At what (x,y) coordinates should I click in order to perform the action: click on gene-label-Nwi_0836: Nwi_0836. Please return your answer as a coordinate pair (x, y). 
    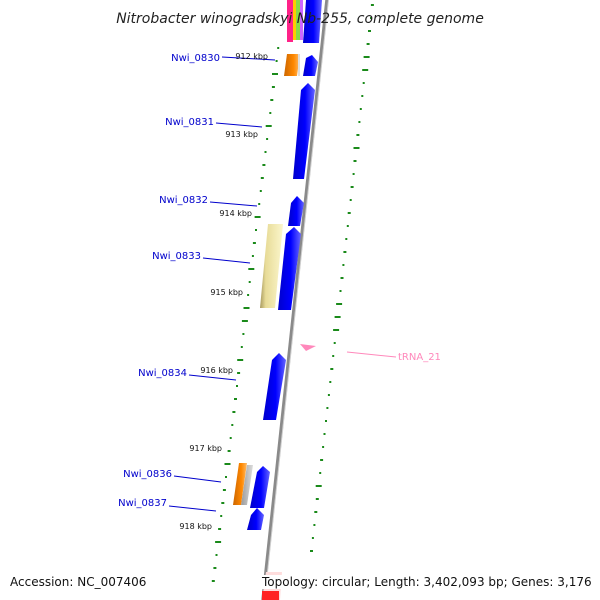
    Looking at the image, I should click on (172, 476).